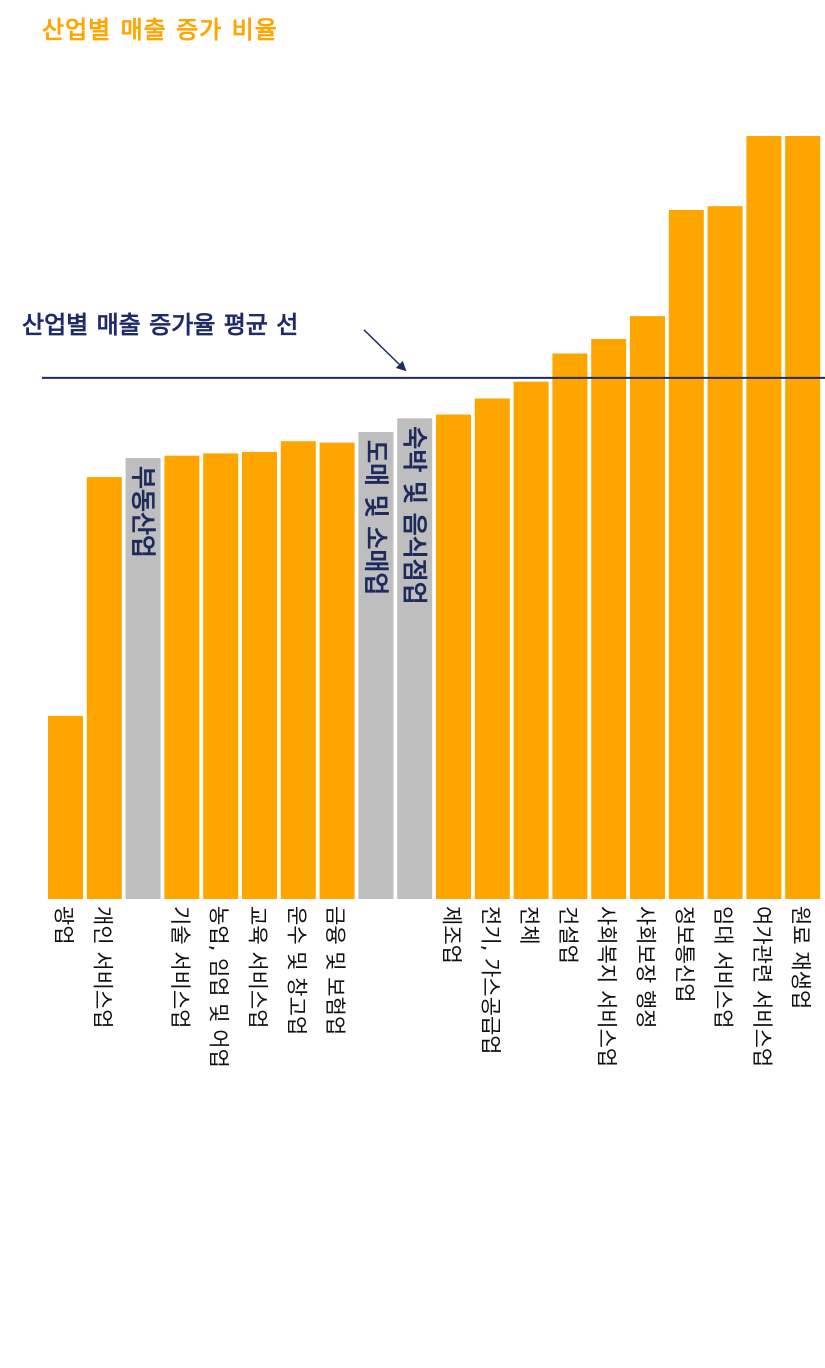 The height and width of the screenshot is (1368, 825). What do you see at coordinates (607, 986) in the screenshot?
I see `x-tick-label: 사회복지 서비스업` at bounding box center [607, 986].